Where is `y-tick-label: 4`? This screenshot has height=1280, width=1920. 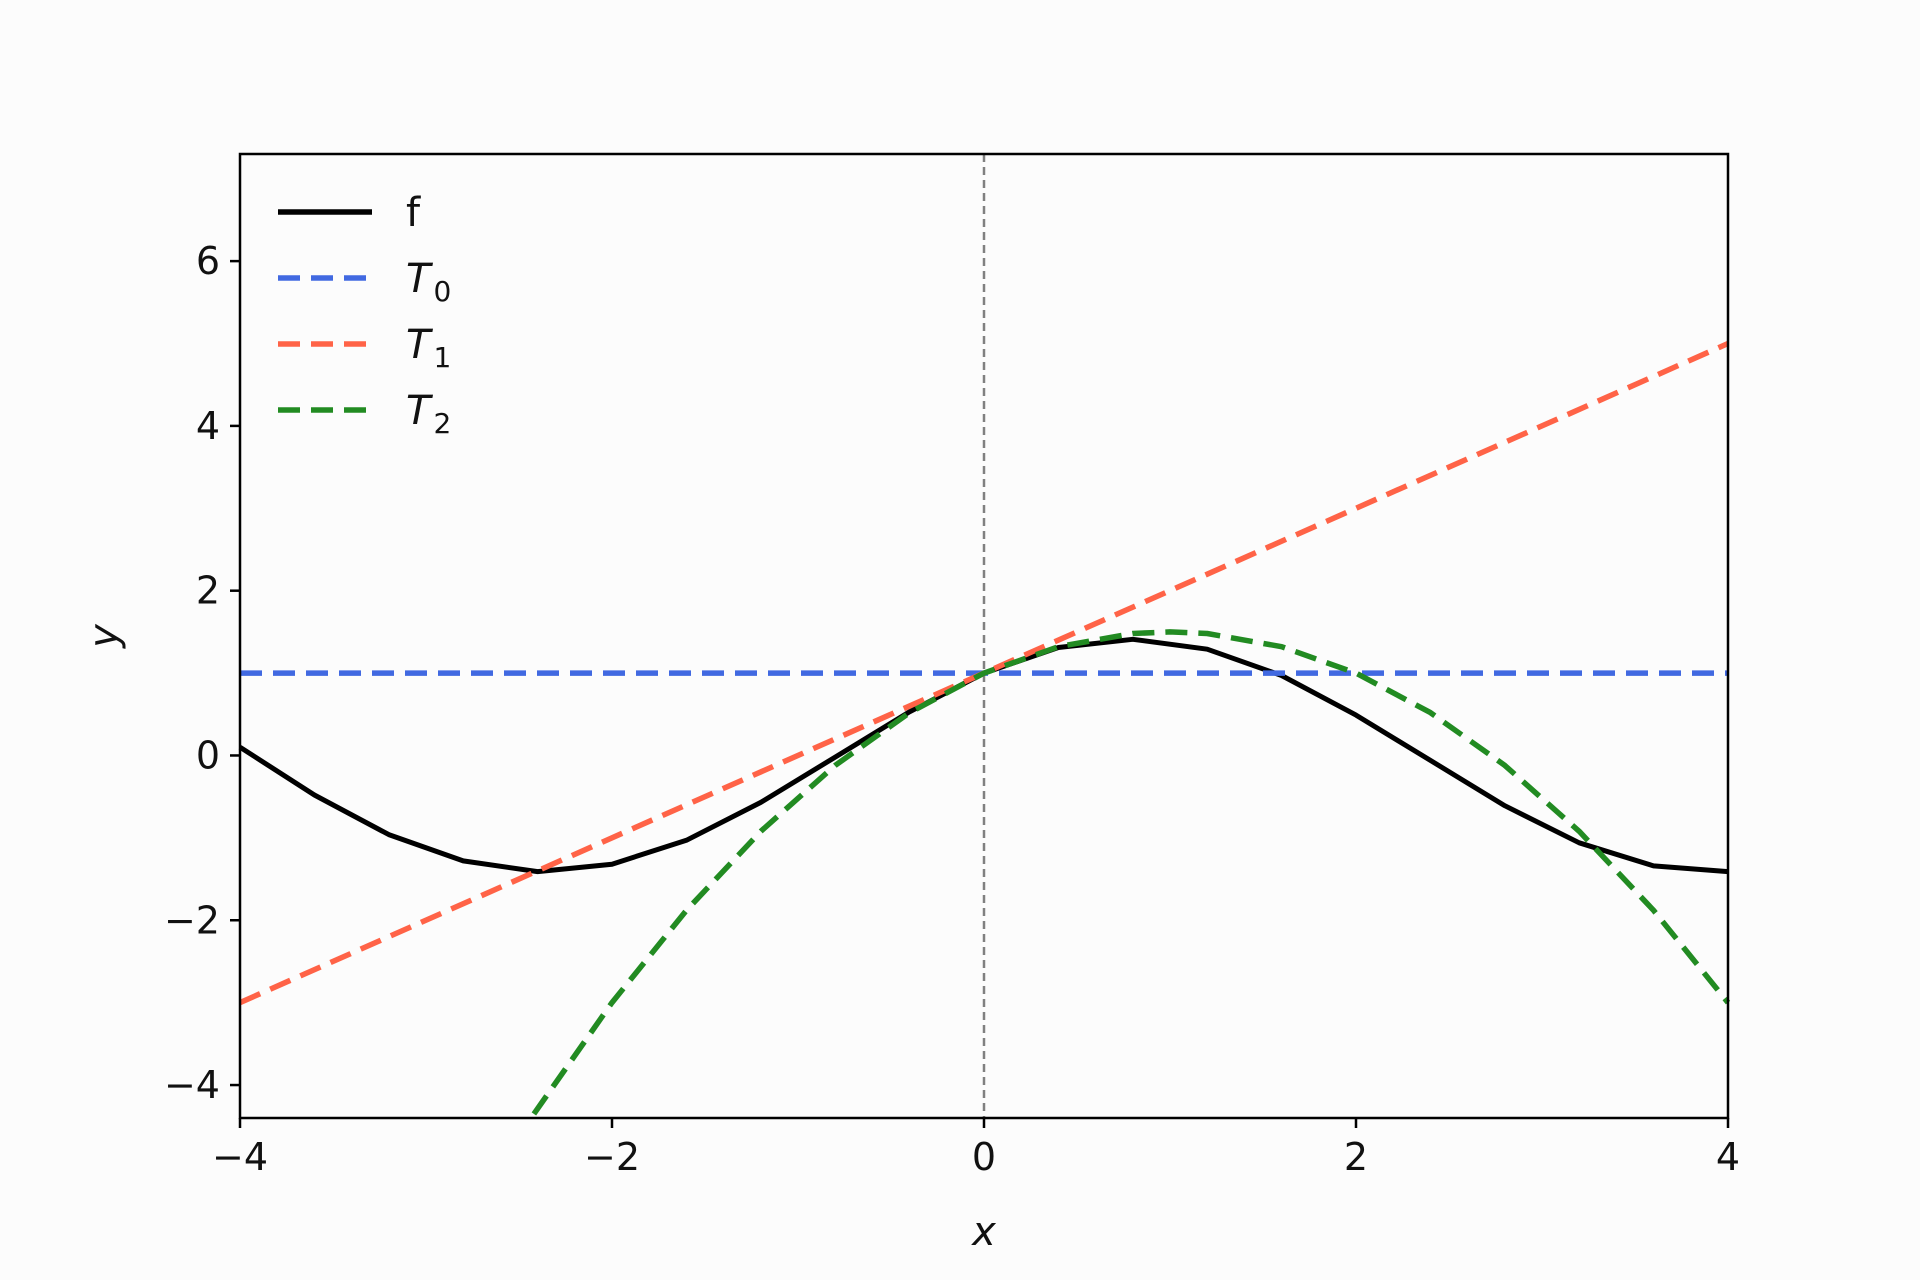 y-tick-label: 4 is located at coordinates (208, 426).